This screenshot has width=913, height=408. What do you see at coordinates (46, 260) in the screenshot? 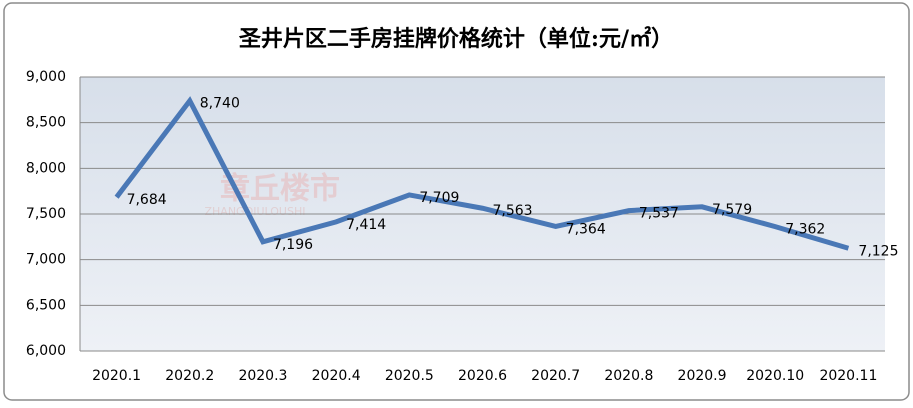
I see `y-tick-label: 7,000` at bounding box center [46, 260].